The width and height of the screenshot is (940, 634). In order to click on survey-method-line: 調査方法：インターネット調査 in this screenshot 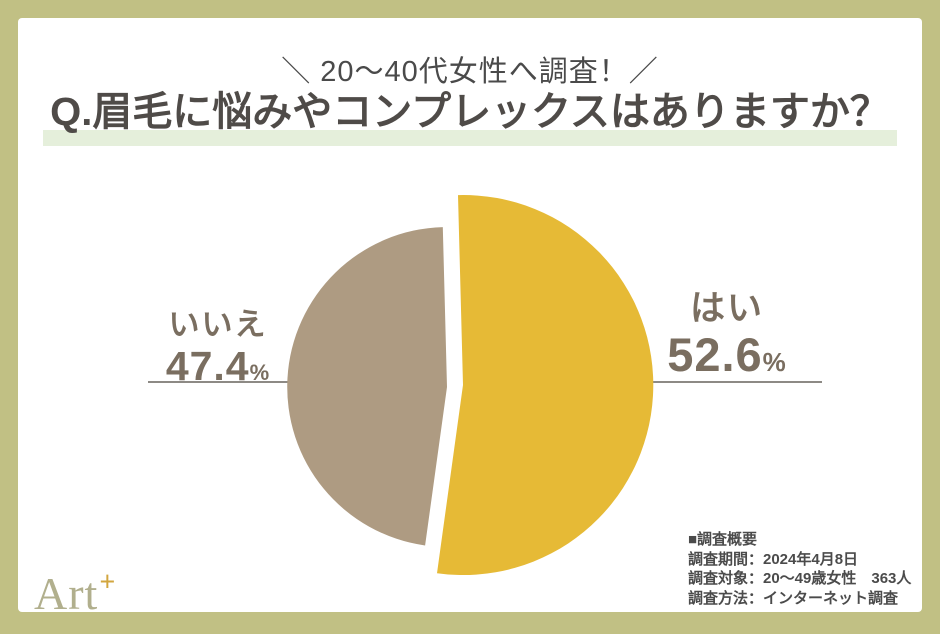, I will do `click(793, 598)`.